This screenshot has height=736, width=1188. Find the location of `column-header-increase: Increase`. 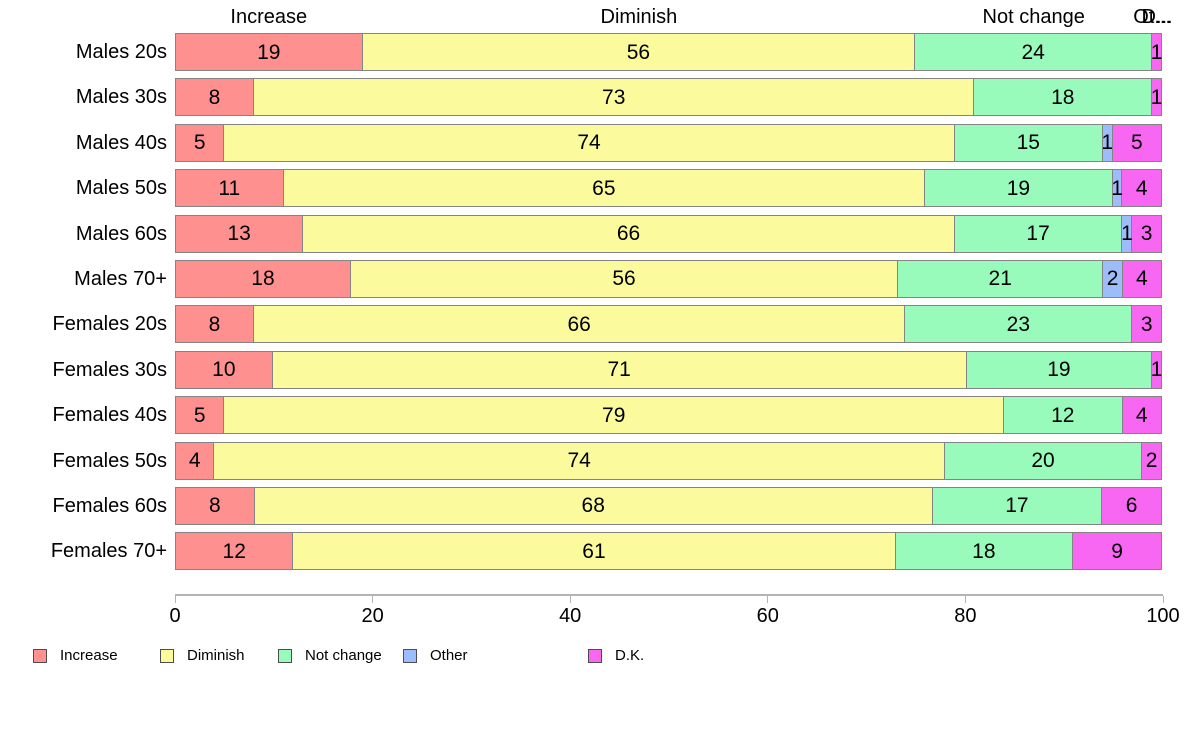

column-header-increase: Increase is located at coordinates (269, 17).